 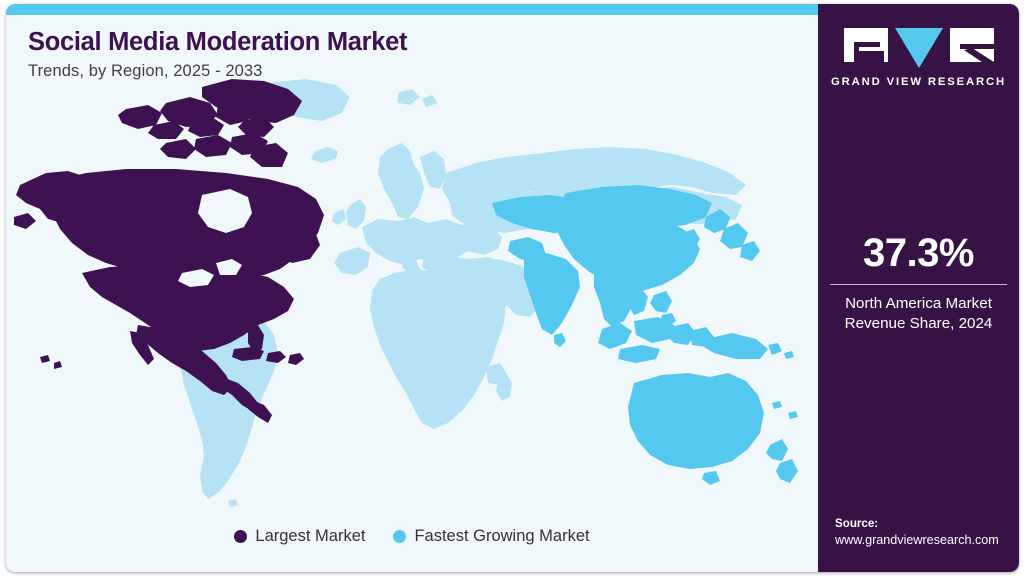 I want to click on legend-label-largest-market: Largest Market, so click(x=310, y=536).